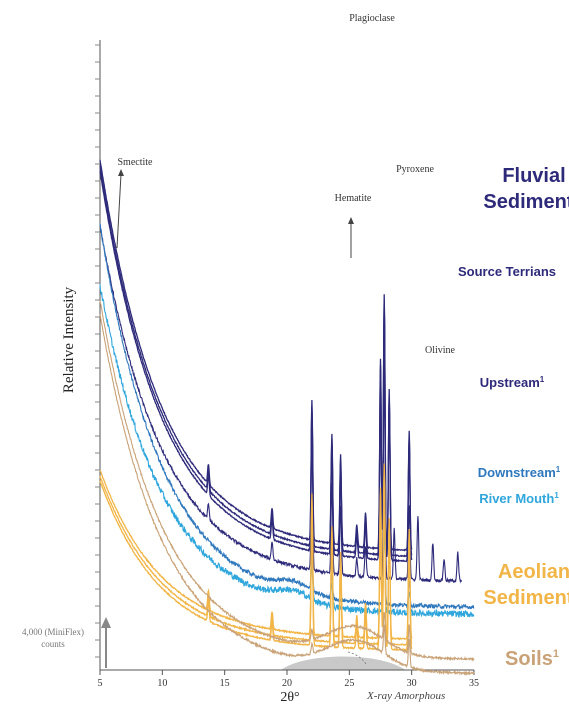 The width and height of the screenshot is (569, 706). Describe the element at coordinates (526, 202) in the screenshot. I see `group-label-fluvial-sediments: Sediments` at that location.